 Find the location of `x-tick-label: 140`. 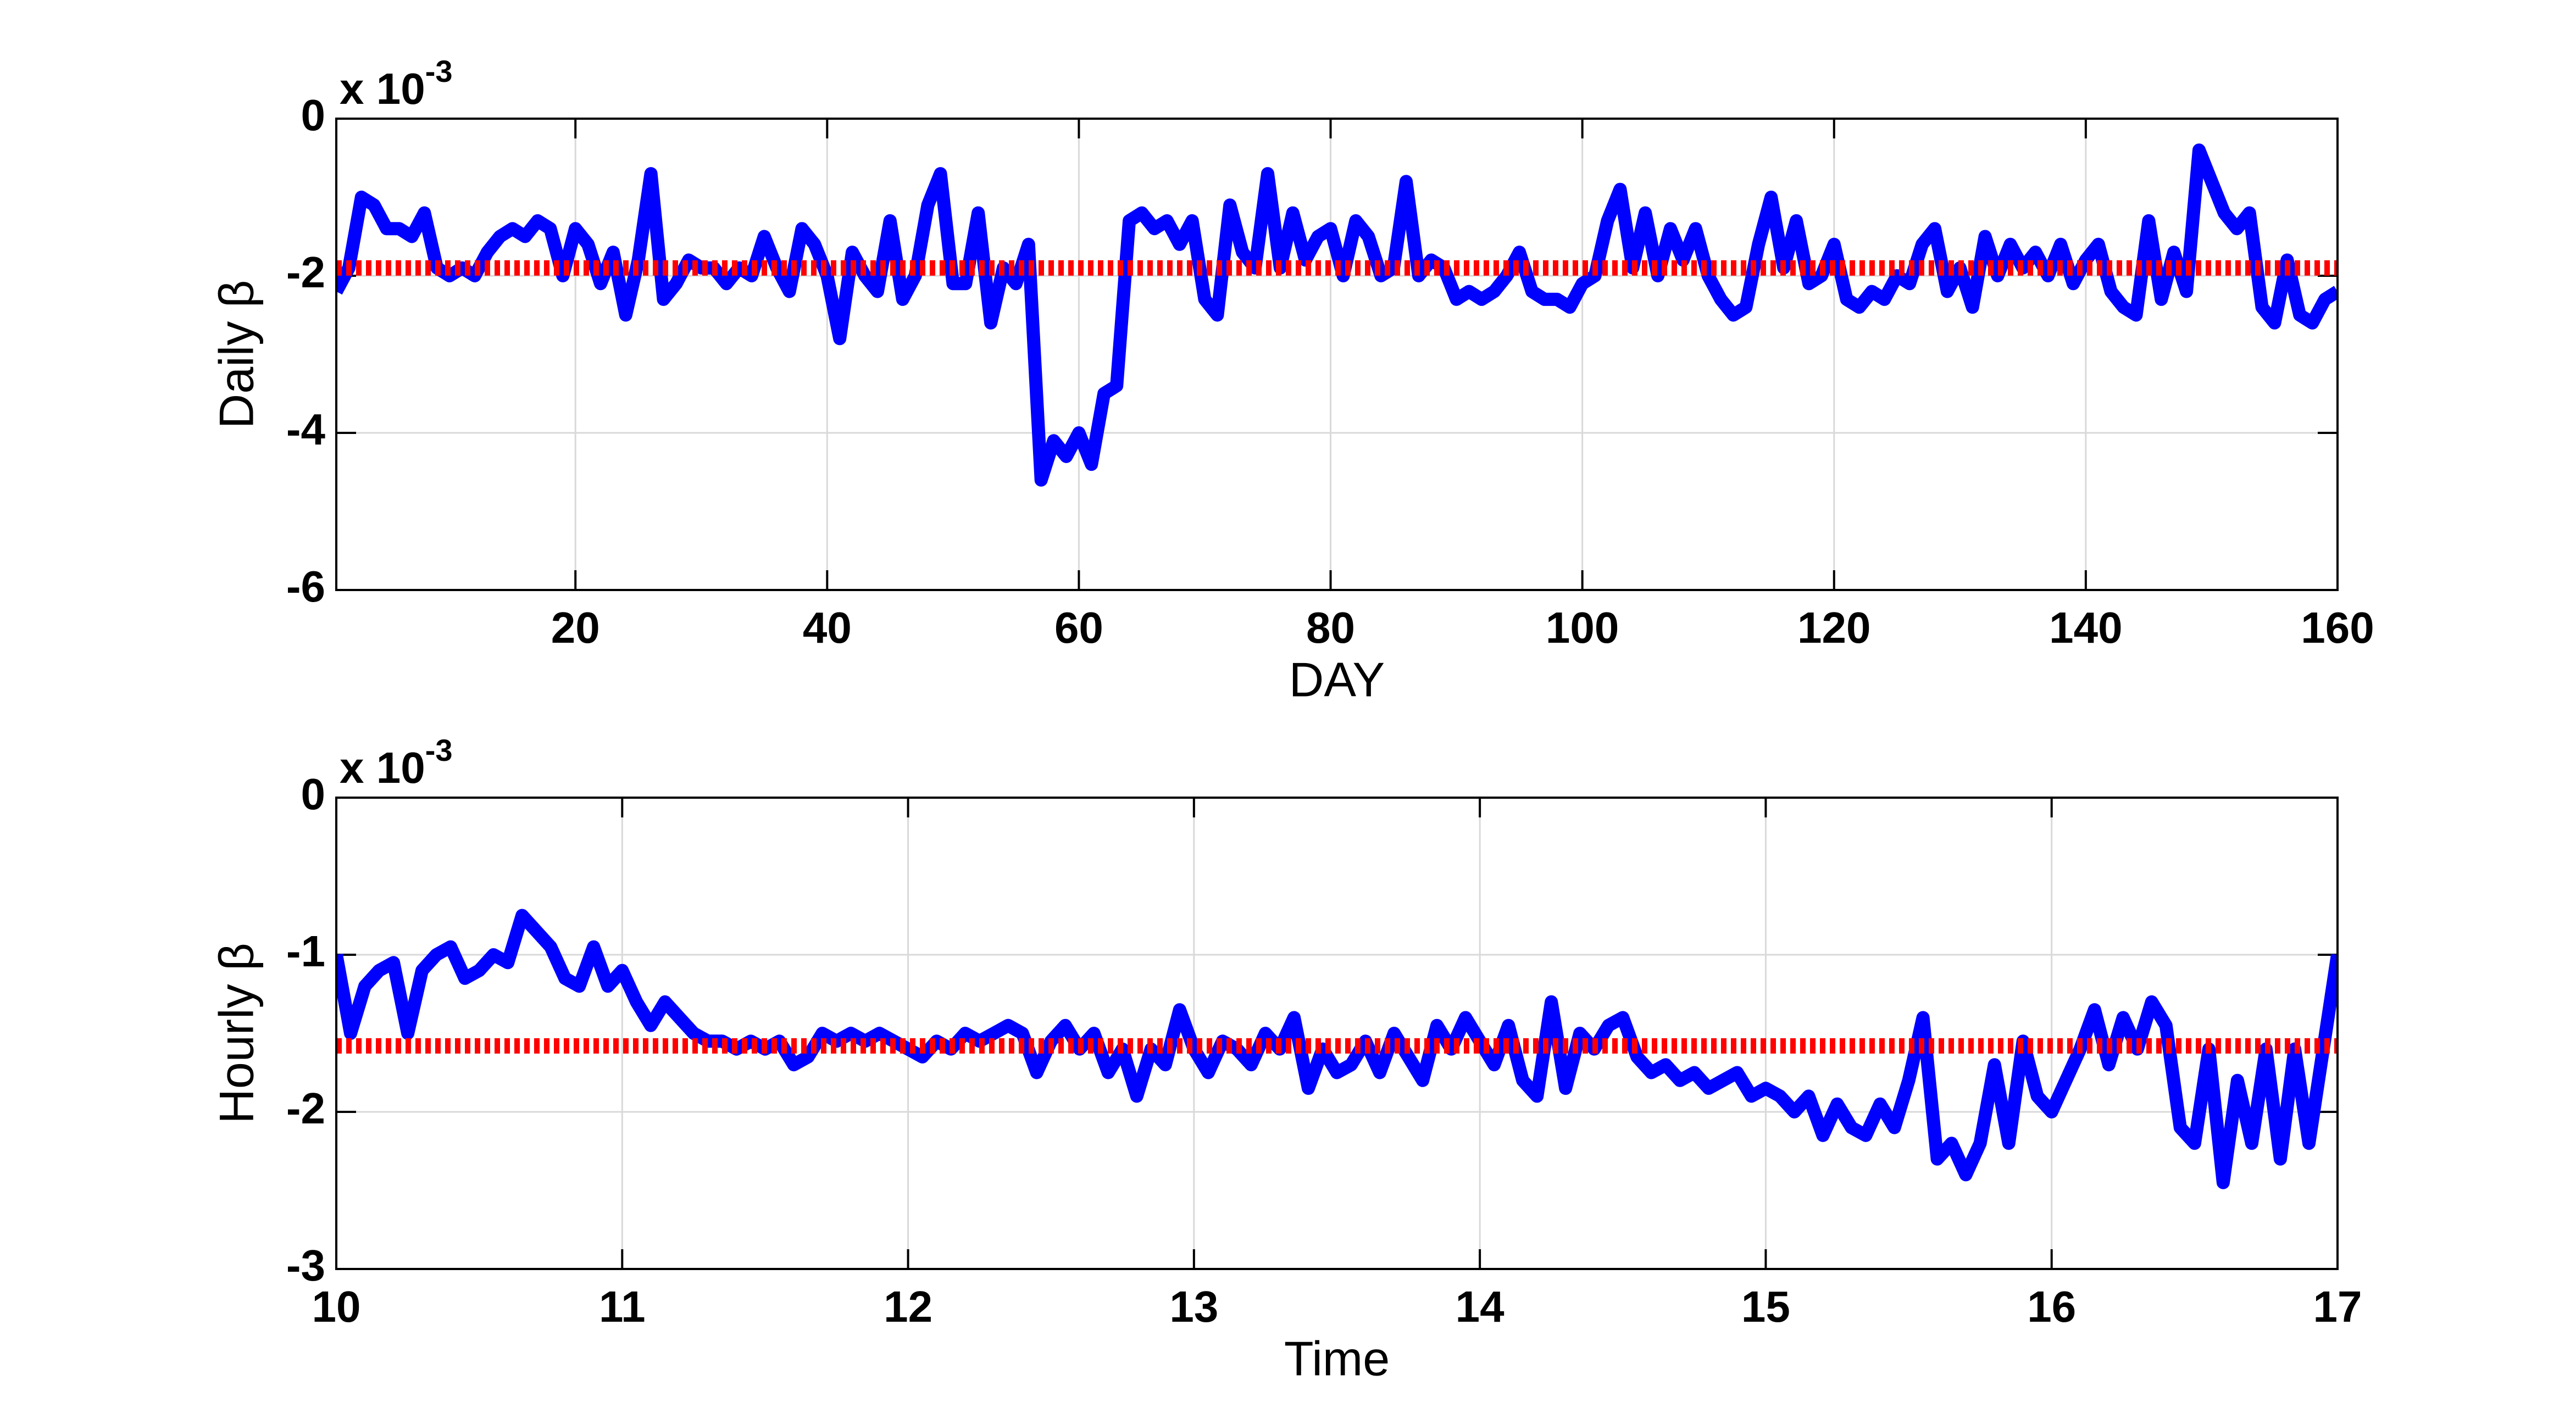

x-tick-label: 140 is located at coordinates (2085, 627).